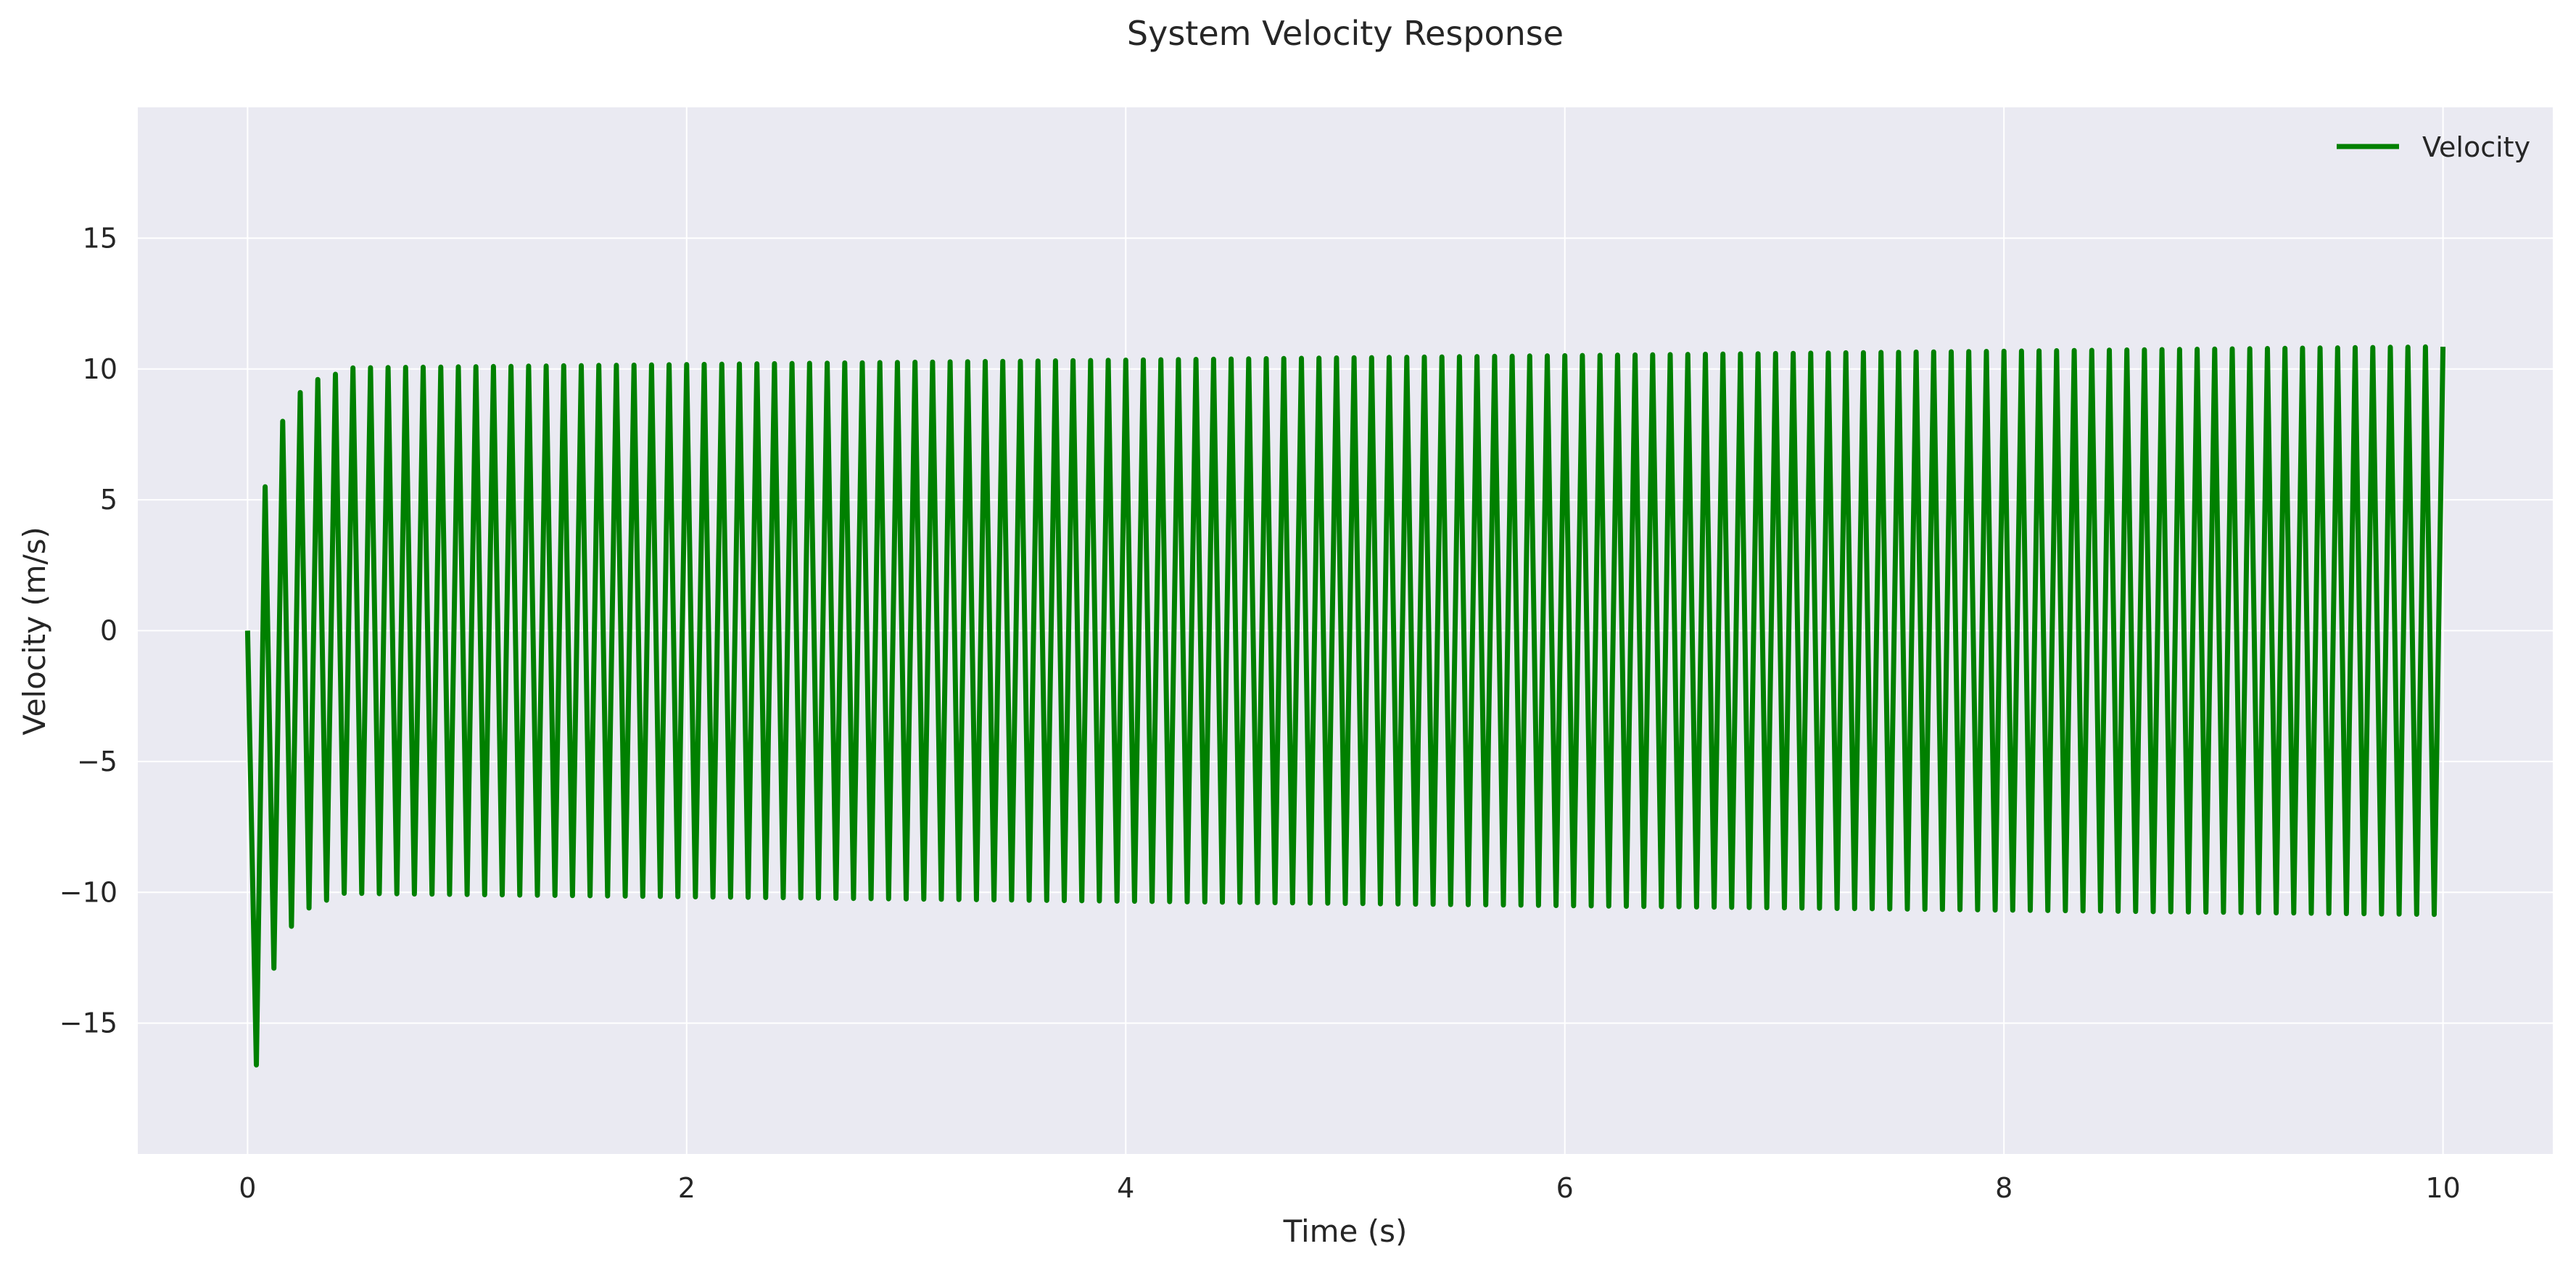  Describe the element at coordinates (1125, 1188) in the screenshot. I see `x-tick-label: 4` at that location.